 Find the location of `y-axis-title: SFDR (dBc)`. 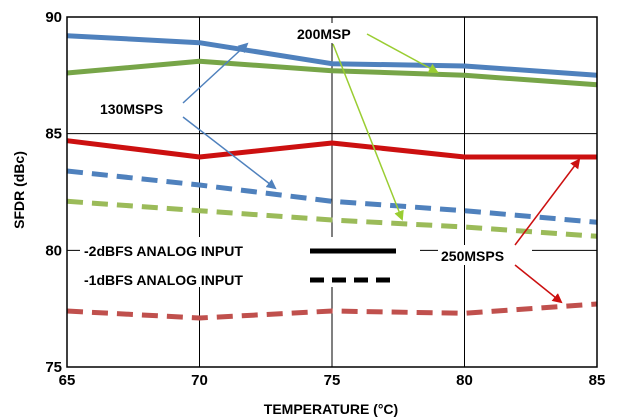

y-axis-title: SFDR (dBc) is located at coordinates (19, 190).